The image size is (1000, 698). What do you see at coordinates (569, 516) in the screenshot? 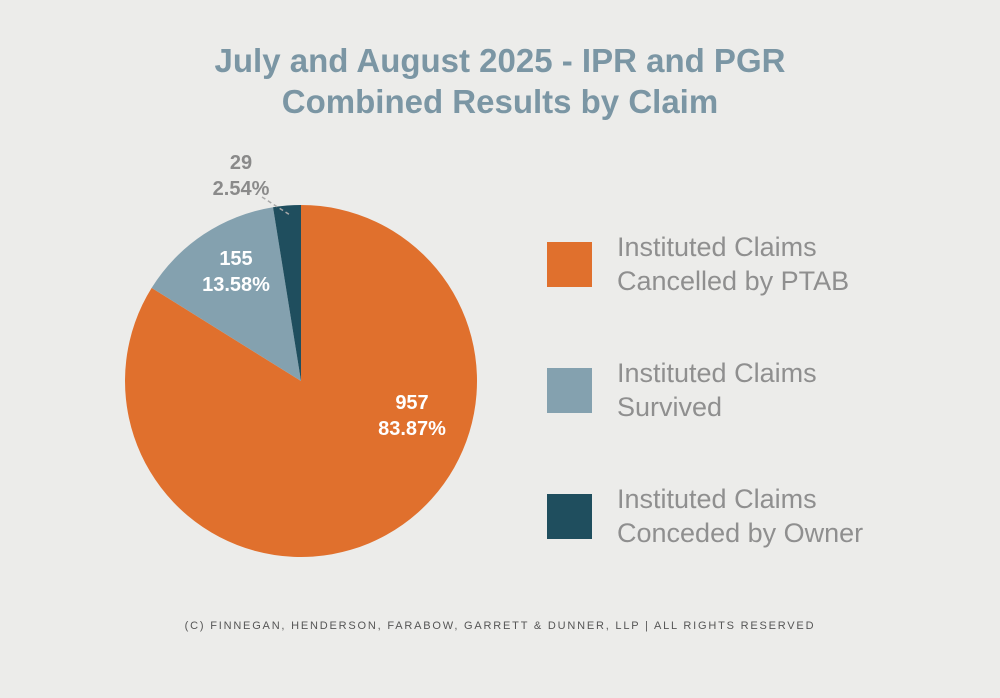
I see `legend-swatch-conceded` at bounding box center [569, 516].